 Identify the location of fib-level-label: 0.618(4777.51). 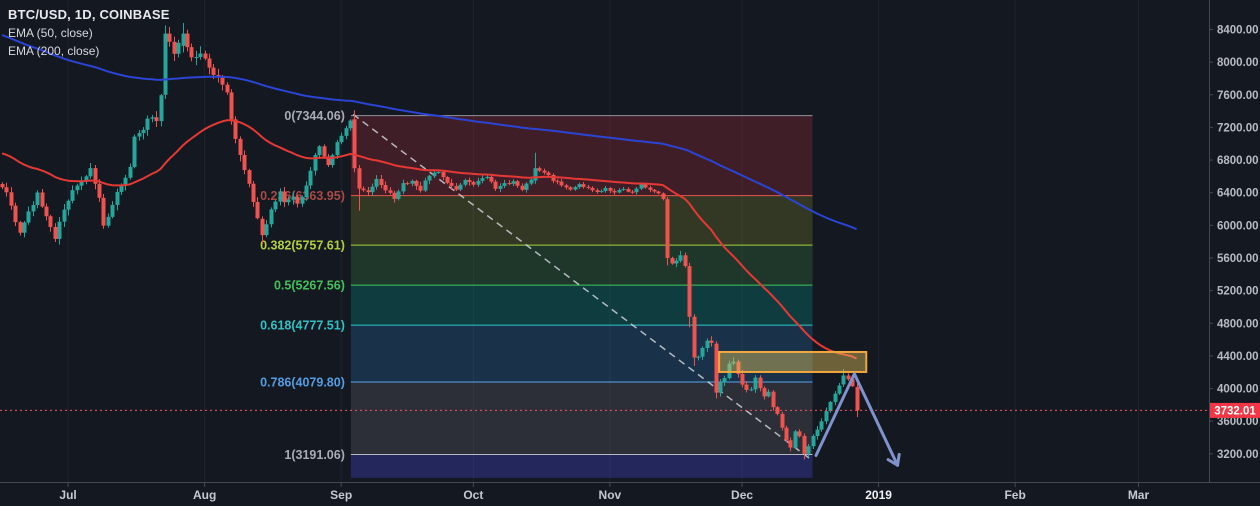
(302, 326).